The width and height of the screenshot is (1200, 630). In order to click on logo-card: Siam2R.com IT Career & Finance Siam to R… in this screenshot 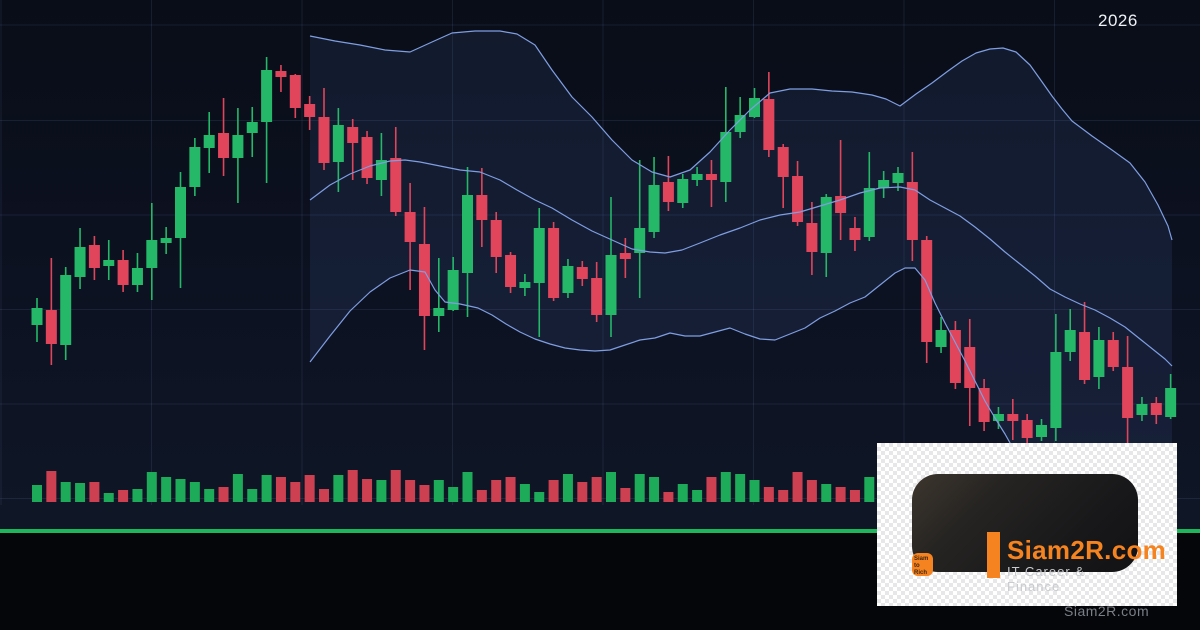, I will do `click(1027, 524)`.